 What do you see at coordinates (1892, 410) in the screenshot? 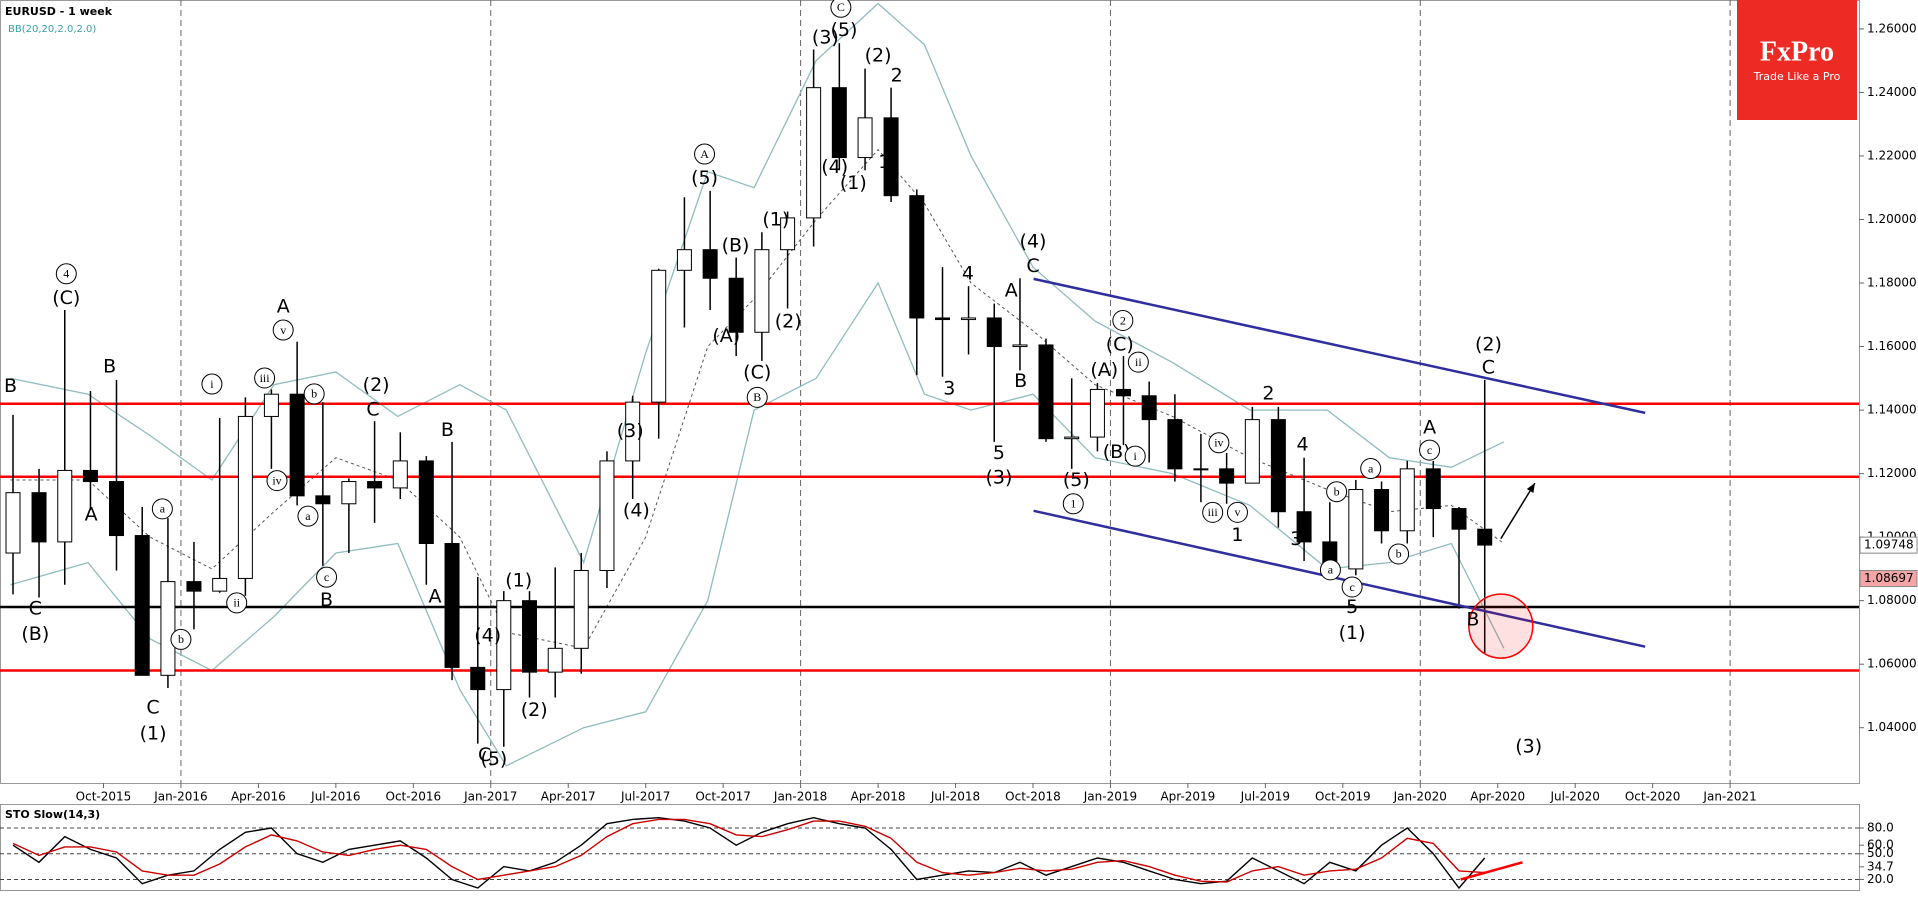
I see `y-tick-label: 1.14000` at bounding box center [1892, 410].